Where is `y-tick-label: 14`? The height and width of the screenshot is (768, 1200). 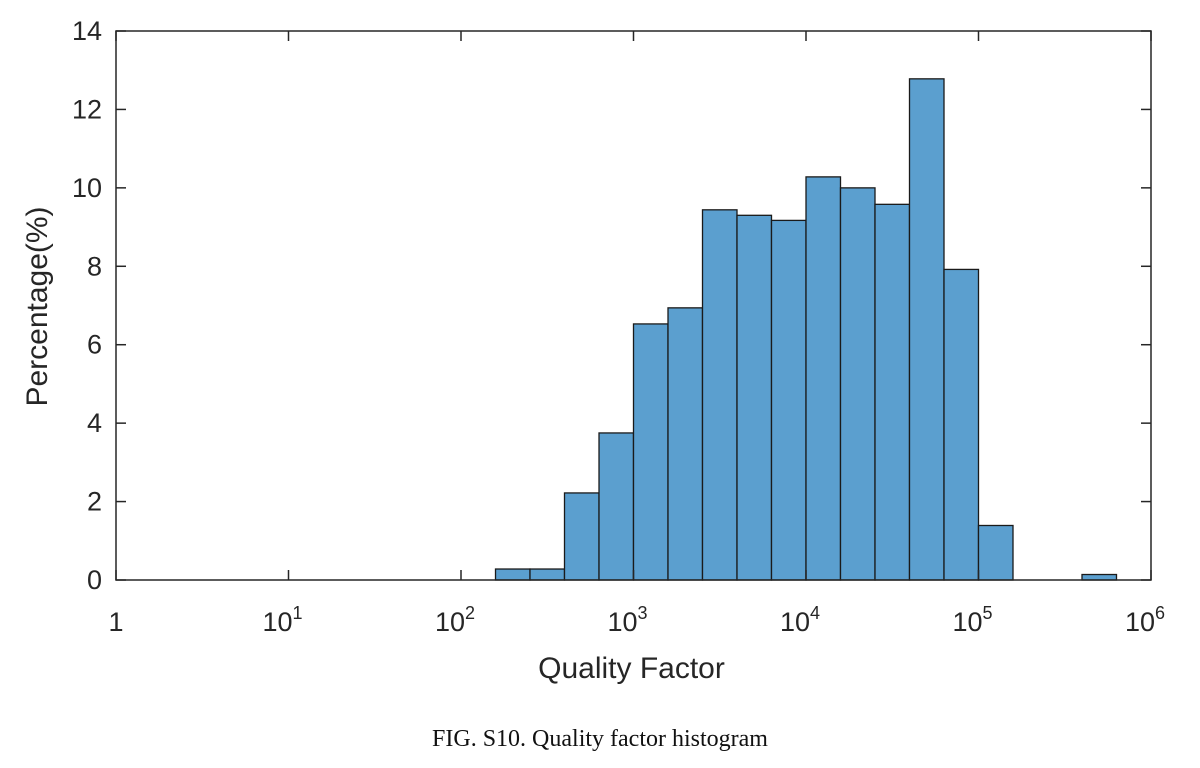 y-tick-label: 14 is located at coordinates (87, 31).